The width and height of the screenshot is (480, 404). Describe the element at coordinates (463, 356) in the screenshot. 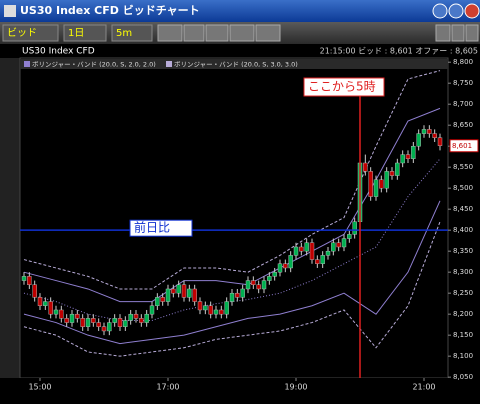

I see `y-tick-label: 8,100` at that location.